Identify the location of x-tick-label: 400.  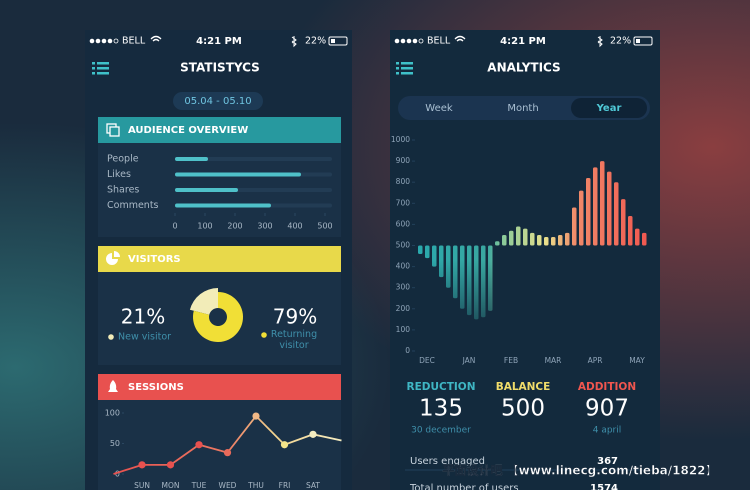
(294, 226).